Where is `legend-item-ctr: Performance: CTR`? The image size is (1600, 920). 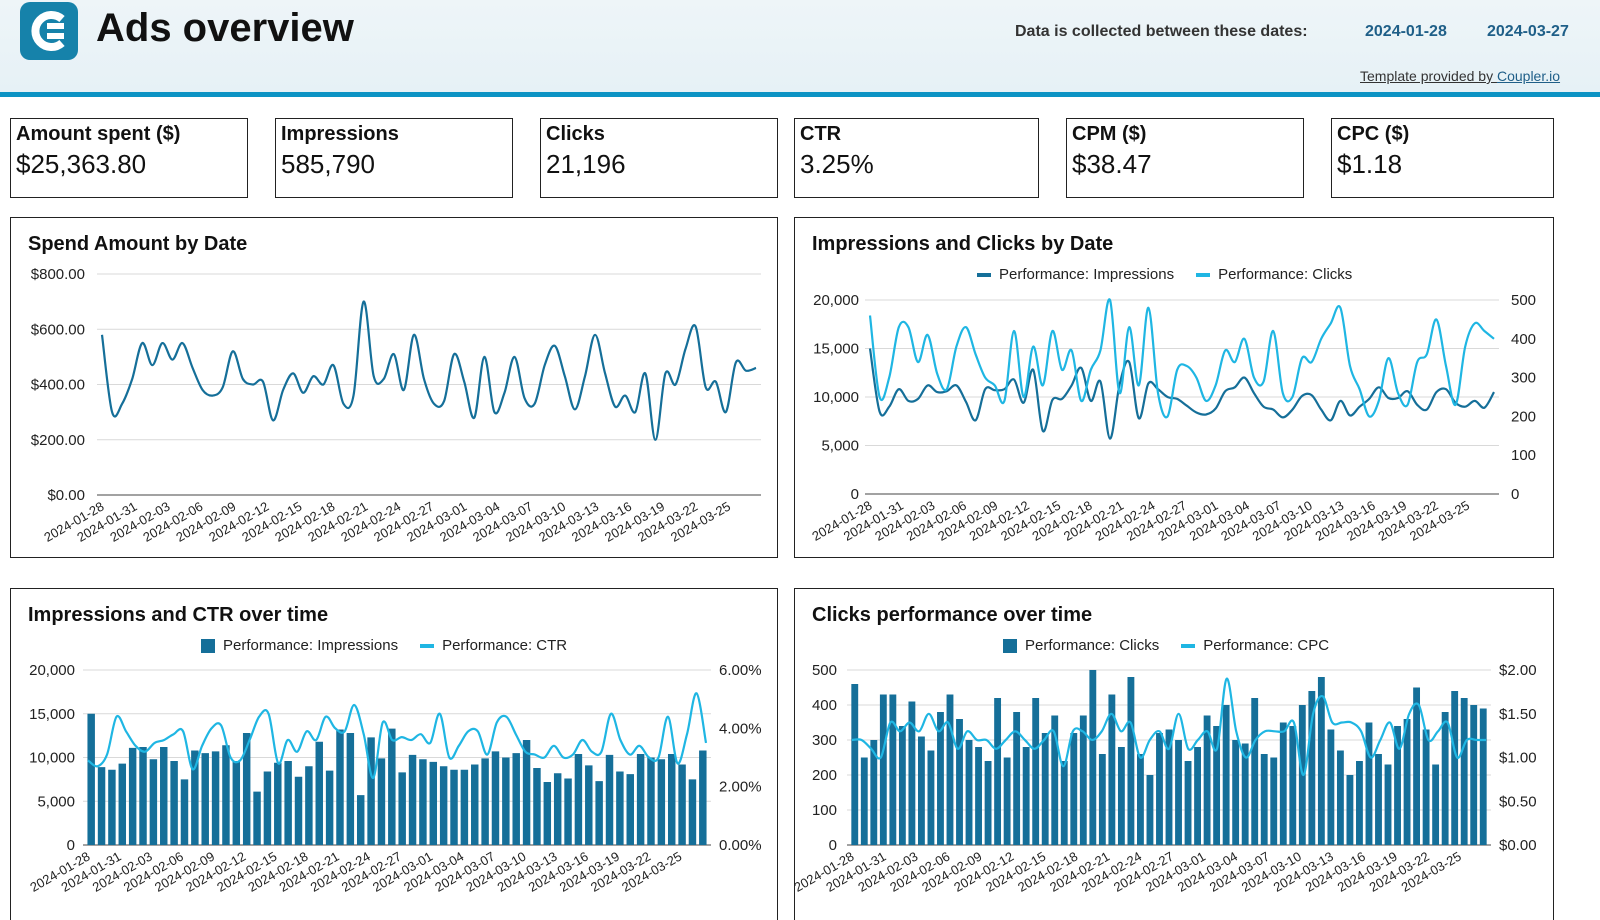 legend-item-ctr: Performance: CTR is located at coordinates (493, 645).